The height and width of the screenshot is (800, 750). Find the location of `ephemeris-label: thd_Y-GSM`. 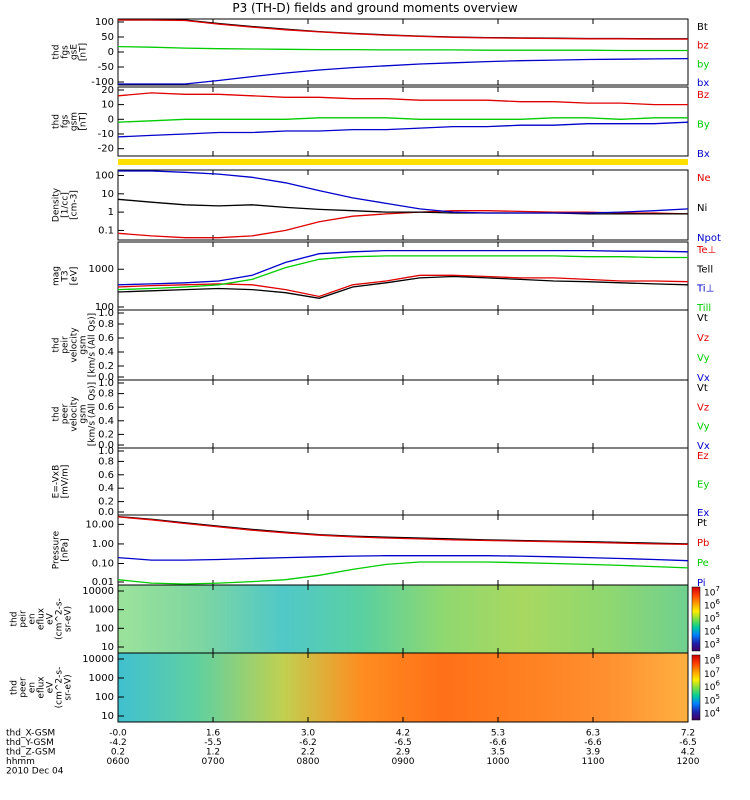

ephemeris-label: thd_Y-GSM is located at coordinates (30, 743).